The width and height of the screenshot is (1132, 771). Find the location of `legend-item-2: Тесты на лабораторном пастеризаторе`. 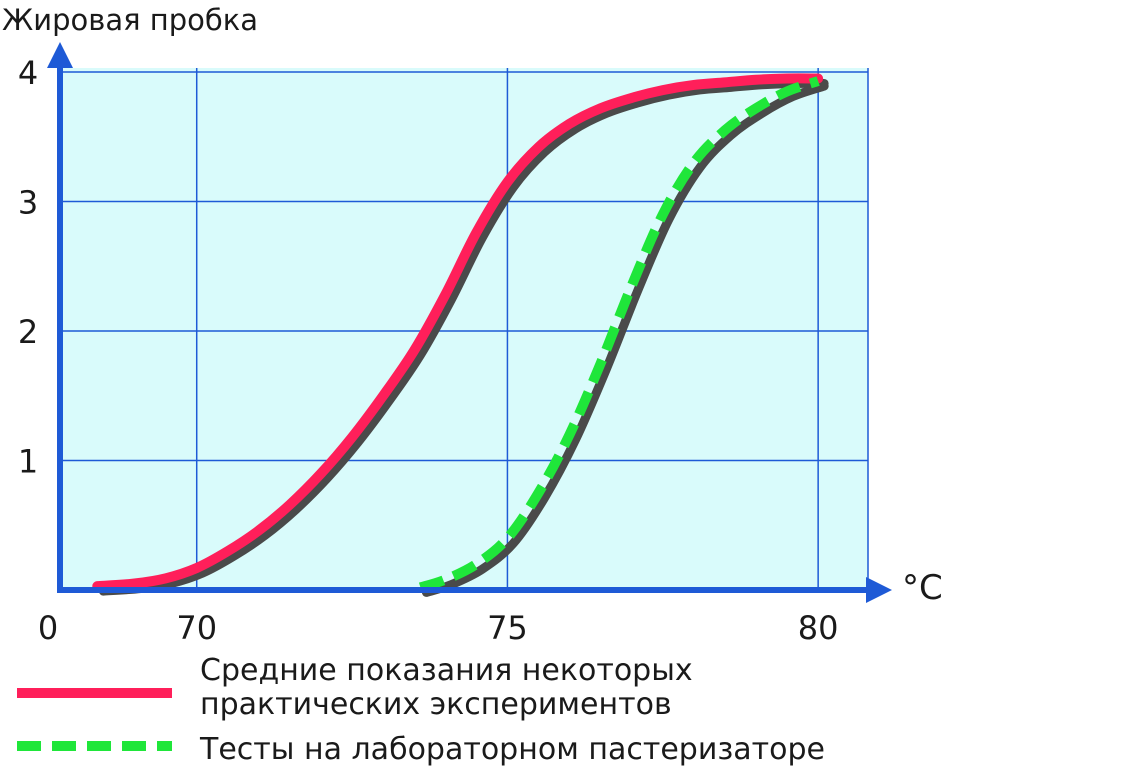

legend-item-2: Тесты на лабораторном пастеризаторе is located at coordinates (512, 750).